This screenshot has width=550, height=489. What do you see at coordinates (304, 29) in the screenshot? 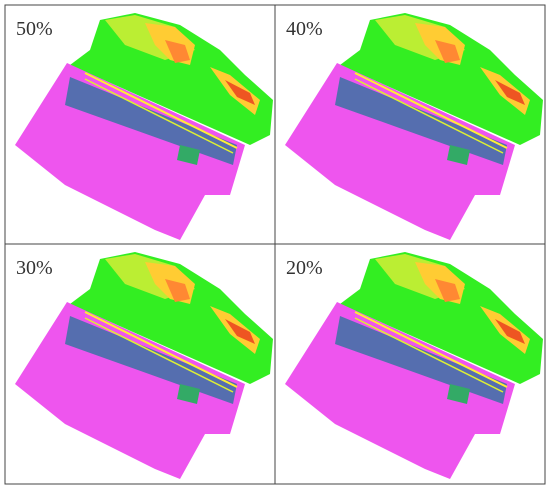
I see `panel-label: 40%` at bounding box center [304, 29].